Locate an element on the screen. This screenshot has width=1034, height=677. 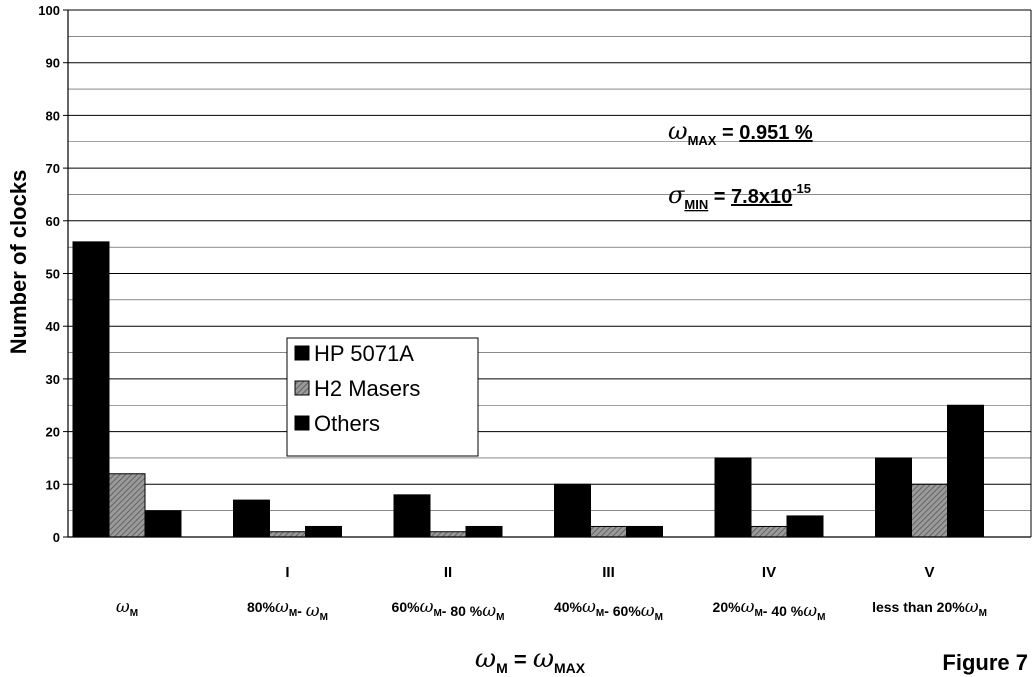
y-tick-label: 80 is located at coordinates (53, 115).